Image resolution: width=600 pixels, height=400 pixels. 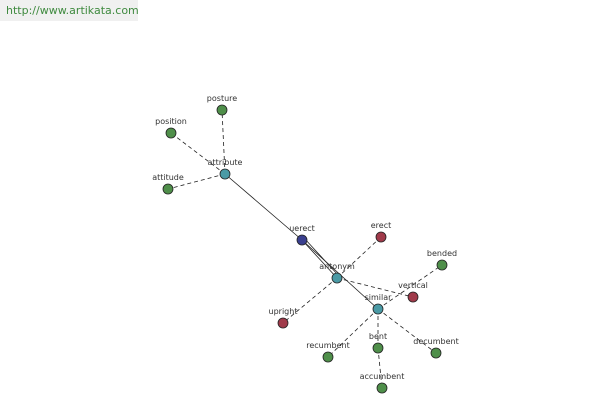 What do you see at coordinates (435, 341) in the screenshot?
I see `node-label: decumbent` at bounding box center [435, 341].